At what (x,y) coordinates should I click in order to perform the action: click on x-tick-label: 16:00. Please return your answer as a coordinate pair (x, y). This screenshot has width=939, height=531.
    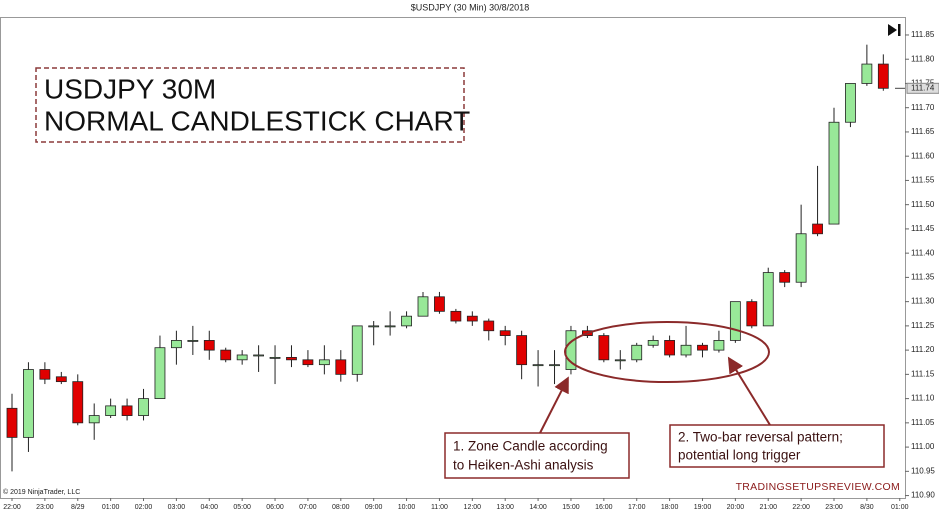
    Looking at the image, I should click on (604, 507).